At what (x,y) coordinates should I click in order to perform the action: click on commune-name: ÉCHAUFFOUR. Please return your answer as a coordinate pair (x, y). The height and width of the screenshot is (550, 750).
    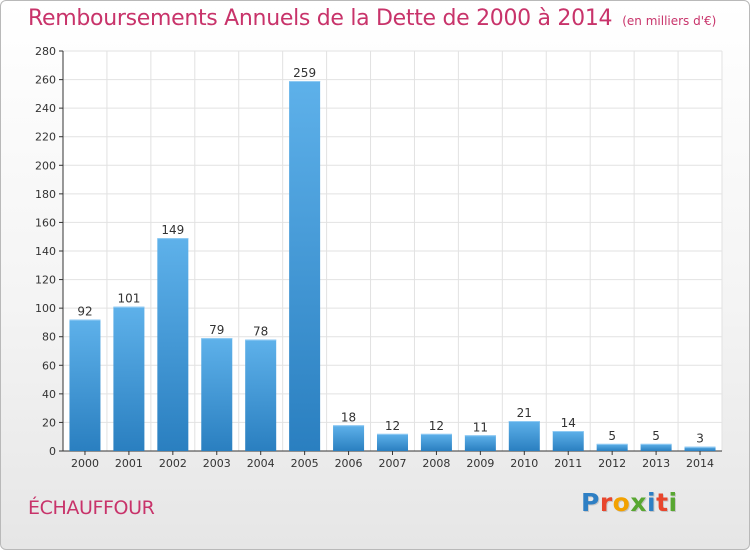
    Looking at the image, I should click on (91, 508).